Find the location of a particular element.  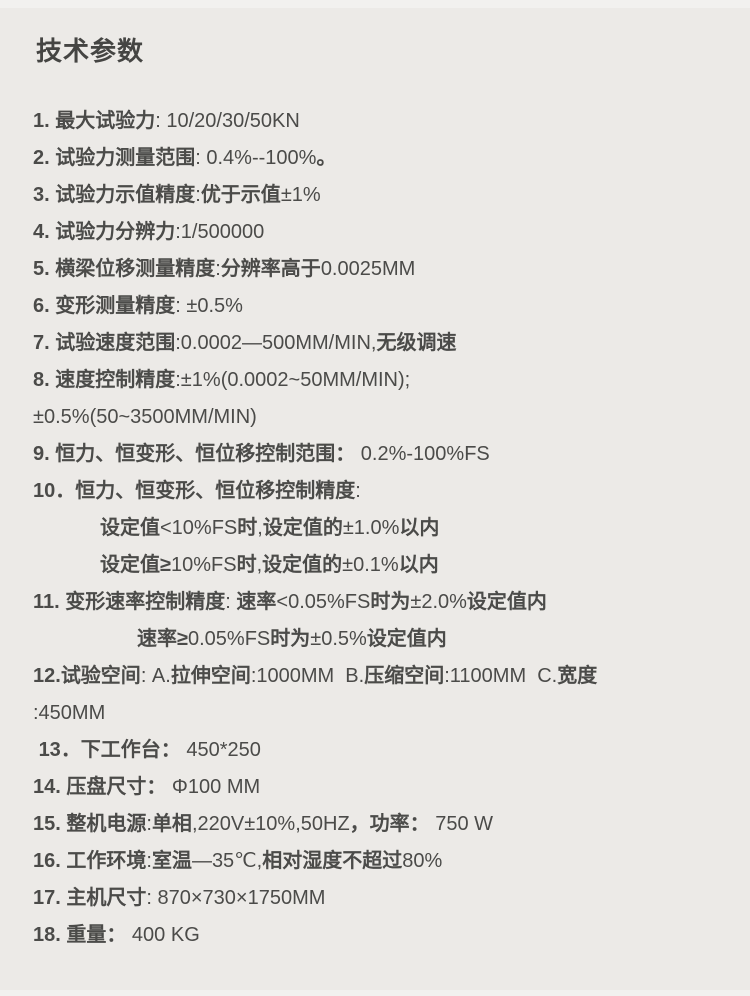

spec-line: 4. 试验力分辨力:1/500000 is located at coordinates (149, 232).